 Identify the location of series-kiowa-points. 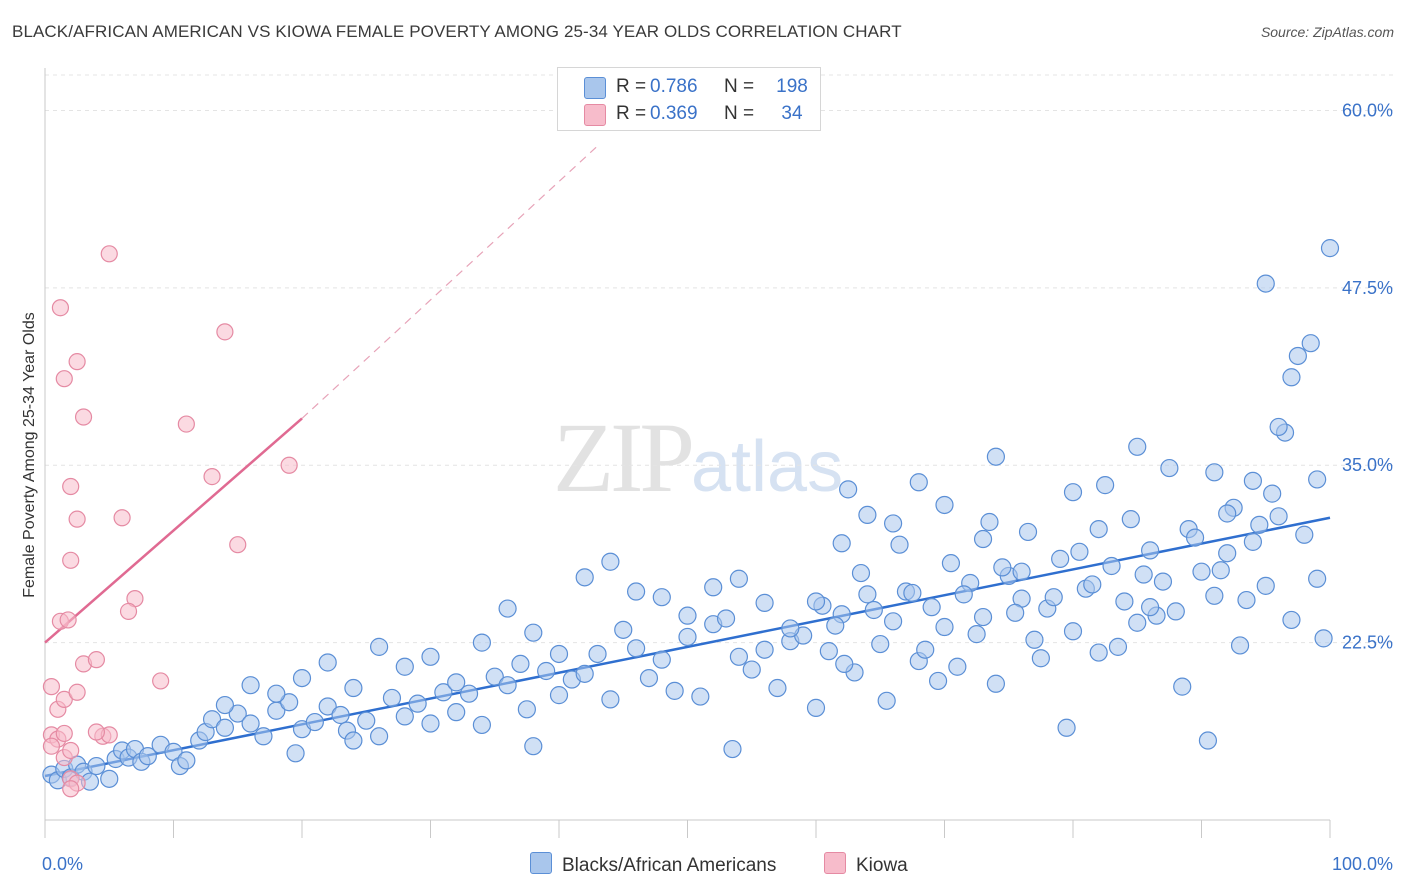
(170, 521).